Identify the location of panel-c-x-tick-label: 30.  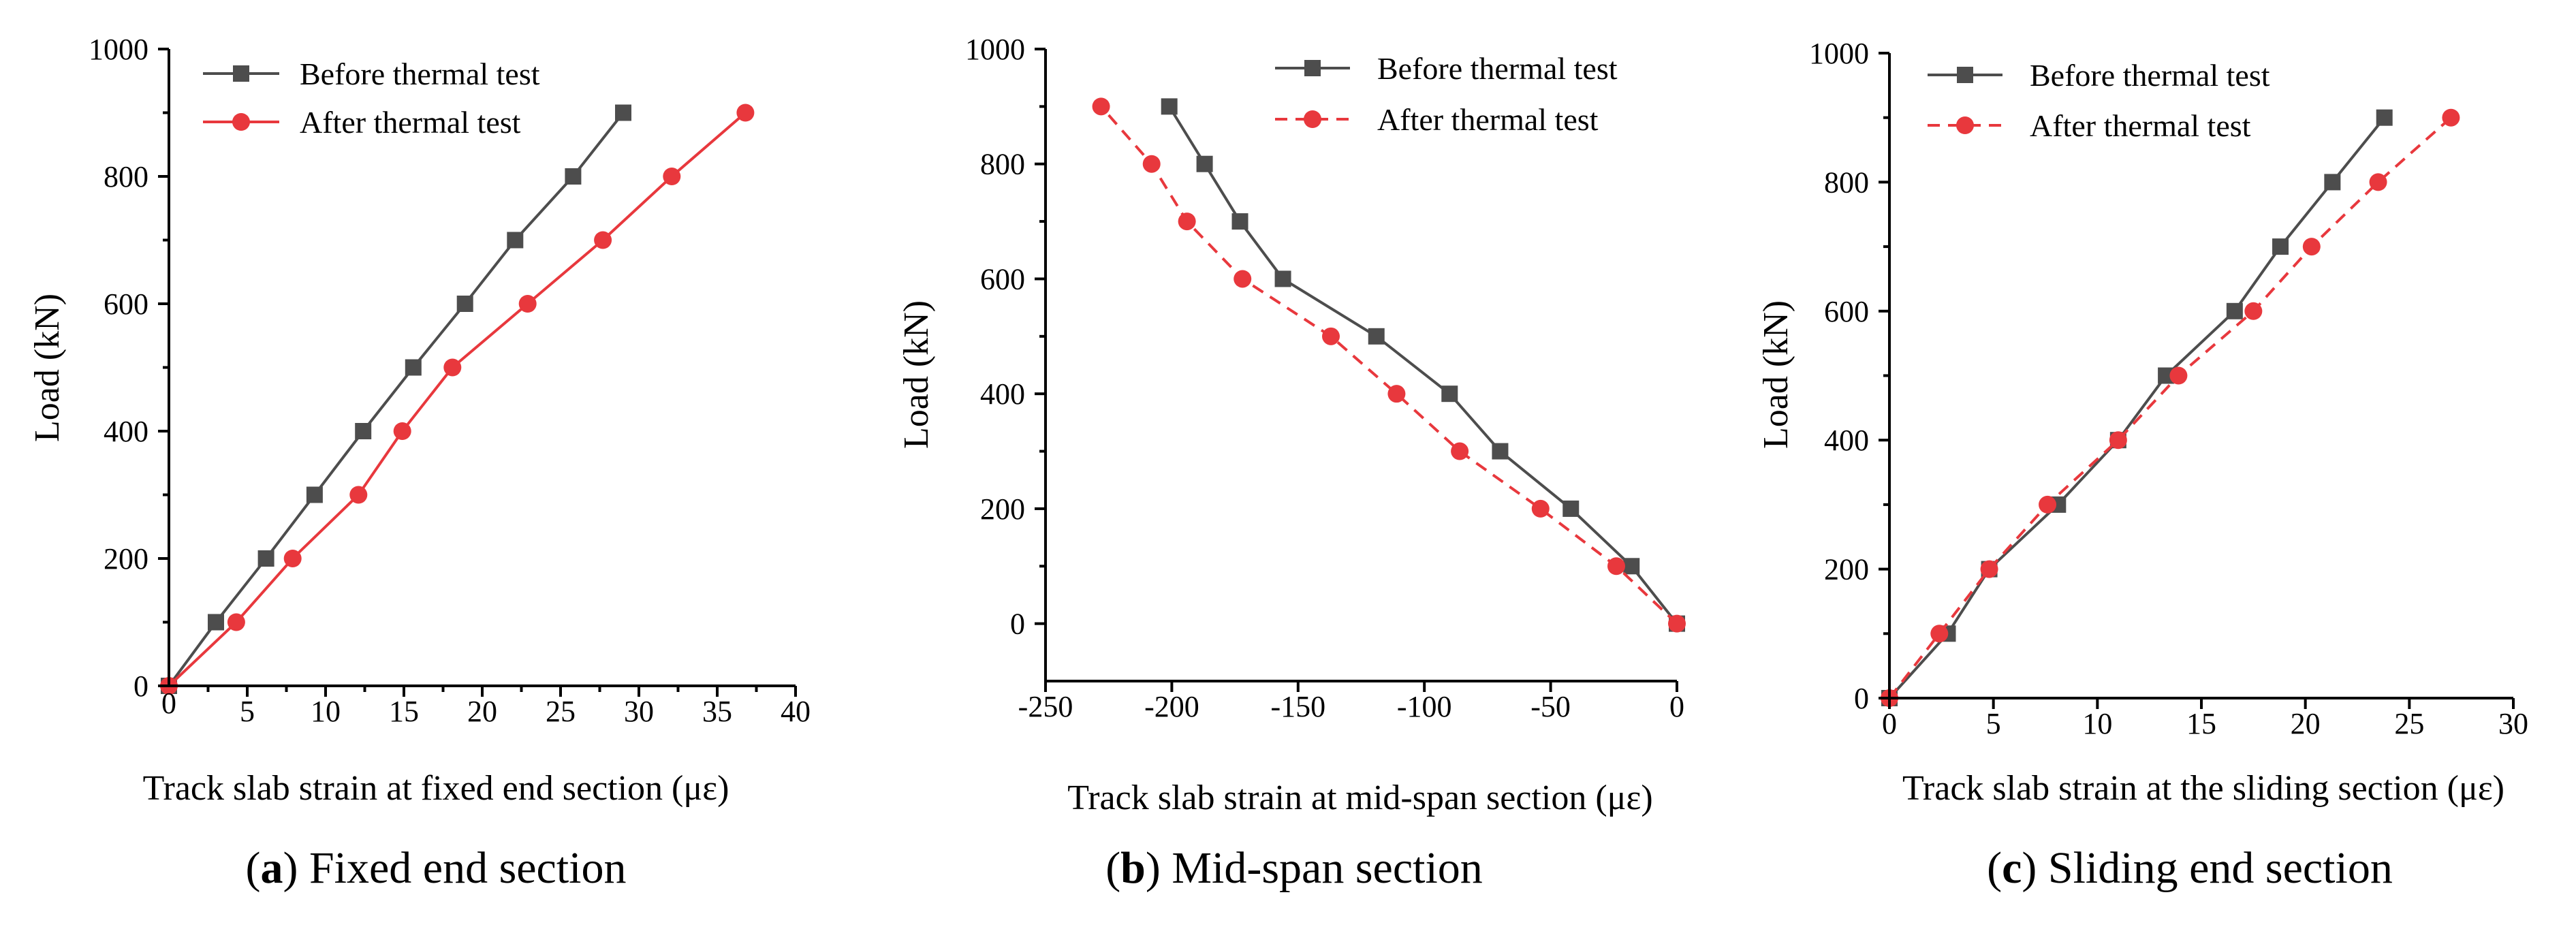
(2513, 723).